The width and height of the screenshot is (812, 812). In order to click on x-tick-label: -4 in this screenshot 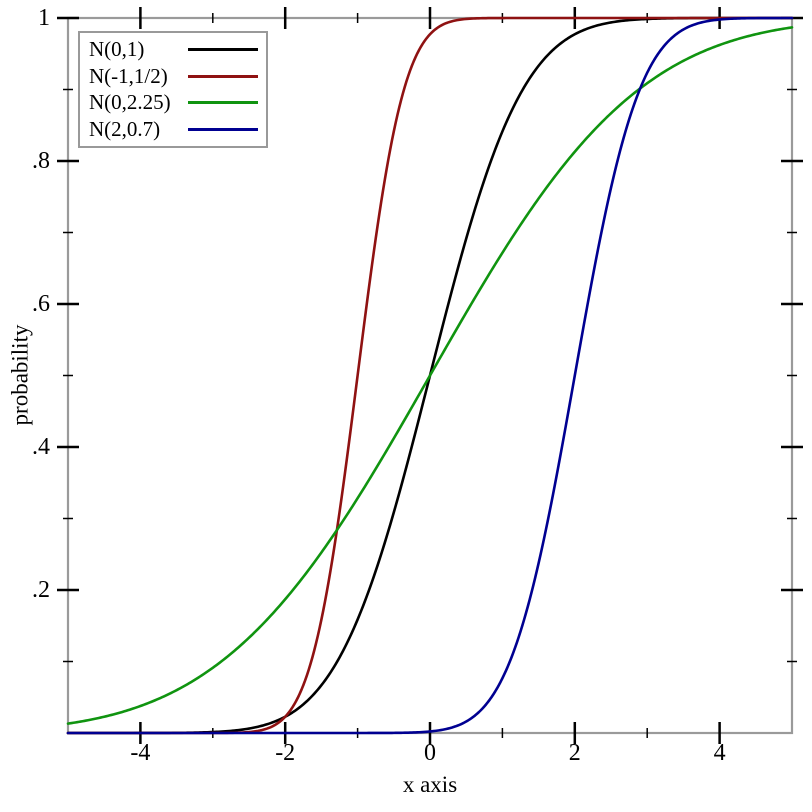, I will do `click(140, 753)`.